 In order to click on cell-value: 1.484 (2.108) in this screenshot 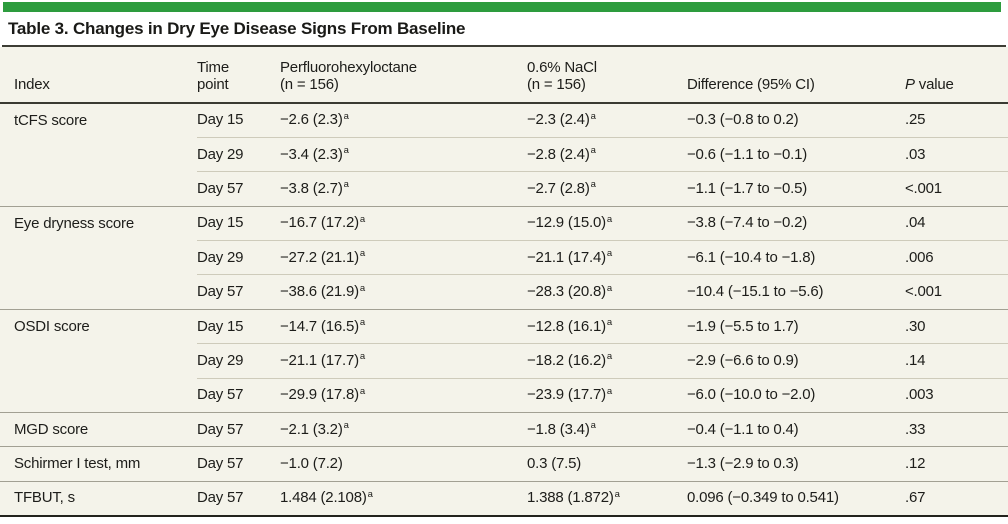, I will do `click(323, 498)`.